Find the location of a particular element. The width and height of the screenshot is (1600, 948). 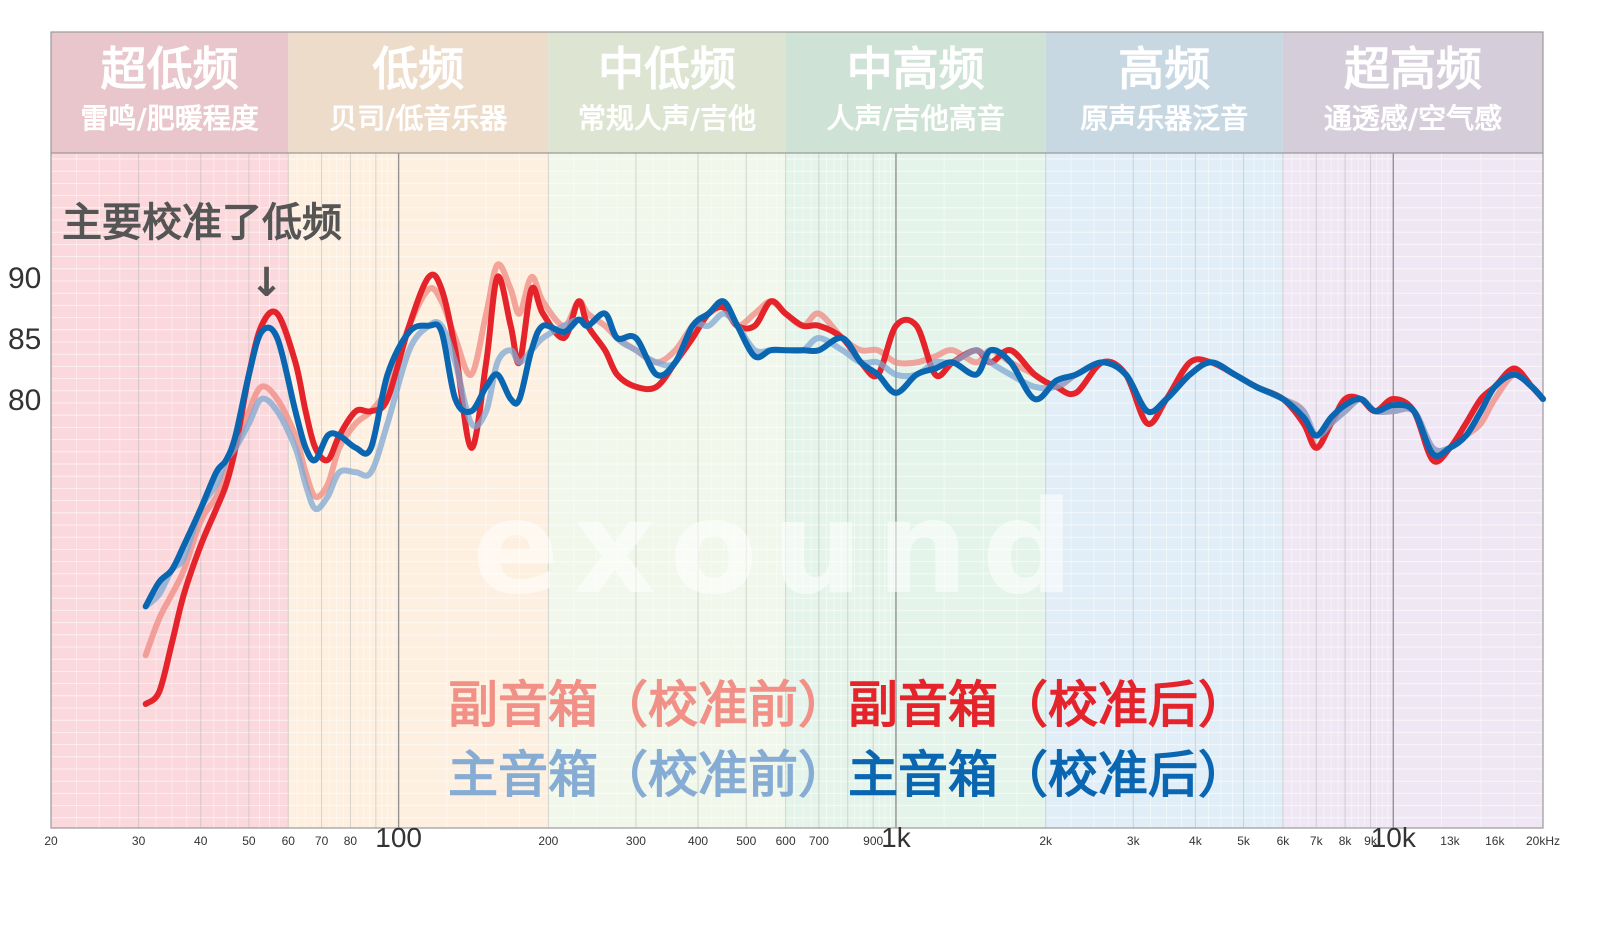

x-tick-label: 600 is located at coordinates (786, 841).